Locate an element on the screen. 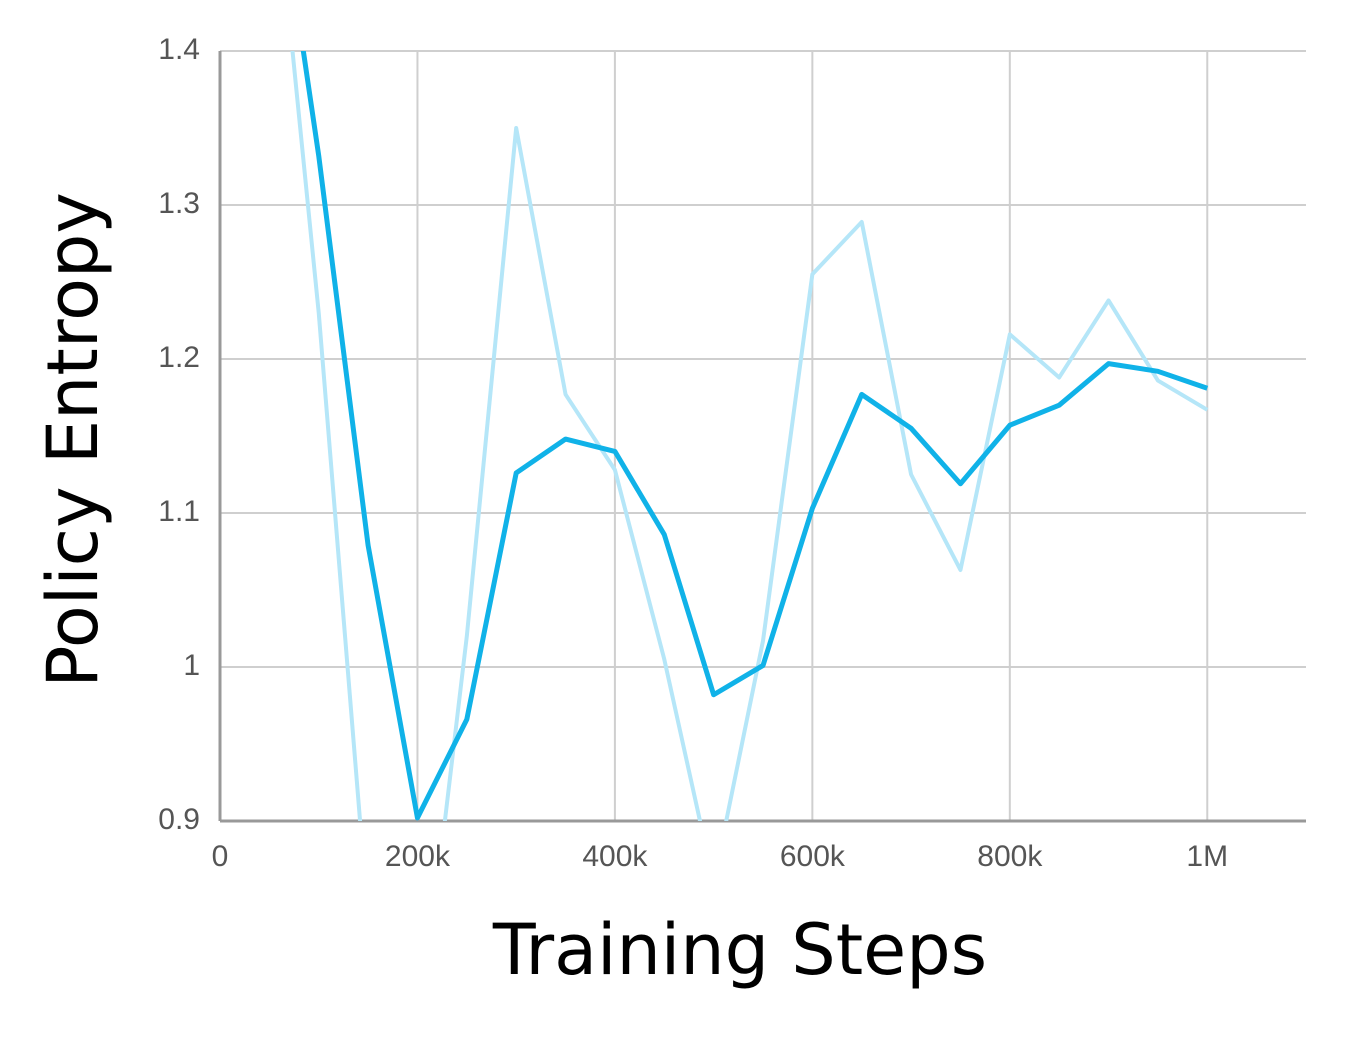  y-tick-label: 1.4 is located at coordinates (179, 49).